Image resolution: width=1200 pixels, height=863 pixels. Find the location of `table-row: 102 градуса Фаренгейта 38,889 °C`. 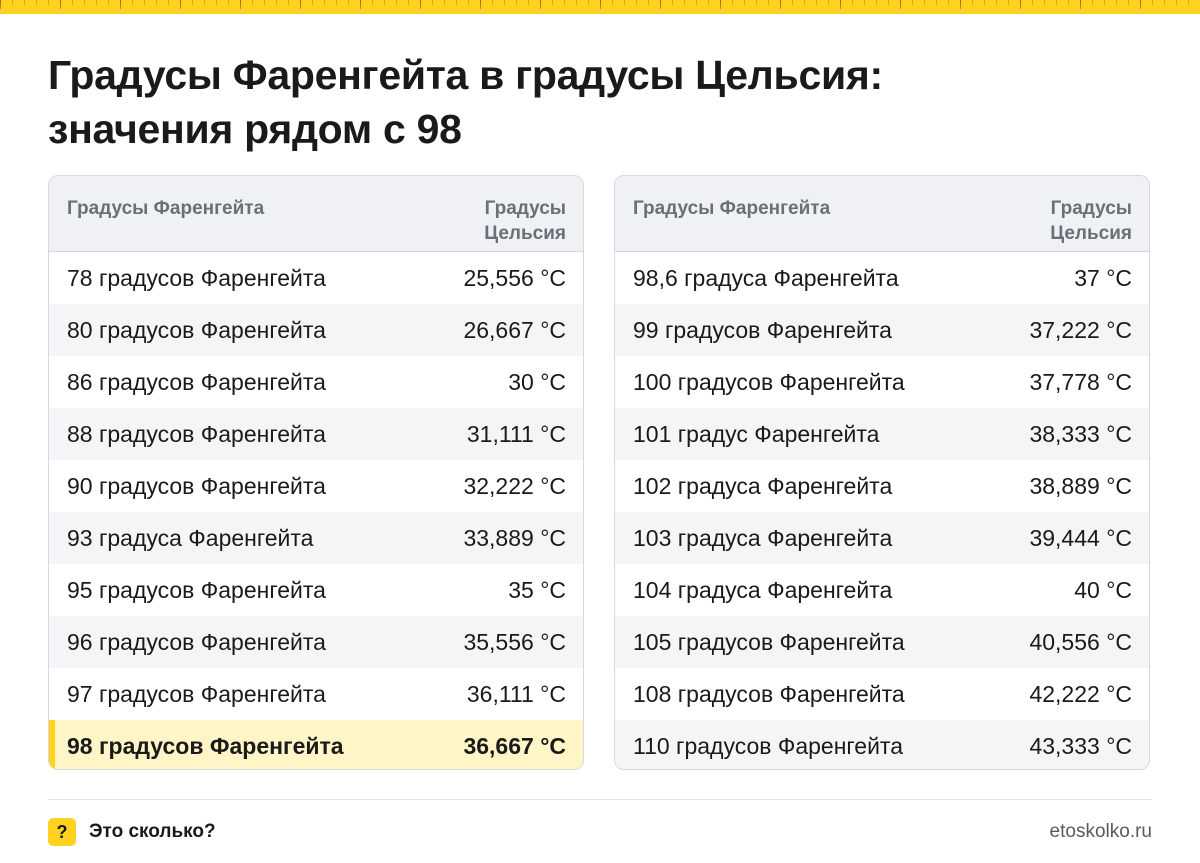

table-row: 102 градуса Фаренгейта 38,889 °C is located at coordinates (882, 486).